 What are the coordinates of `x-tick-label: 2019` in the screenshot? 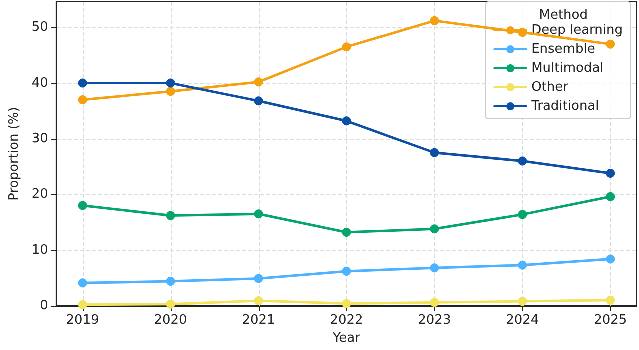 It's located at (83, 320).